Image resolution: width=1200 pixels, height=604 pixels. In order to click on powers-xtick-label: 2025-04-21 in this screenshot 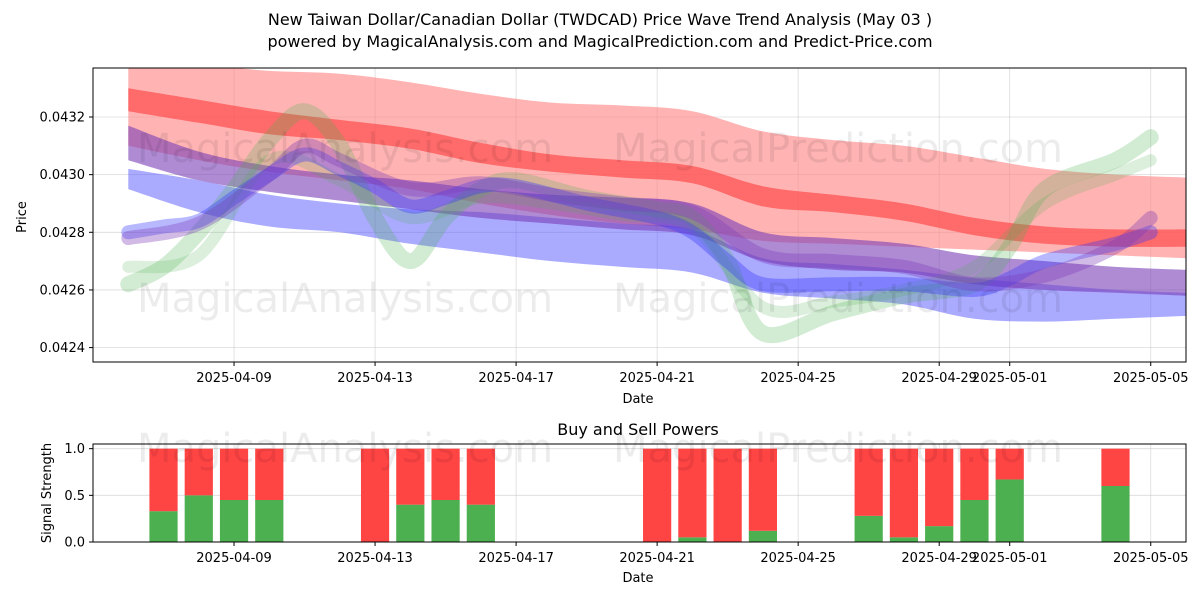, I will do `click(657, 558)`.